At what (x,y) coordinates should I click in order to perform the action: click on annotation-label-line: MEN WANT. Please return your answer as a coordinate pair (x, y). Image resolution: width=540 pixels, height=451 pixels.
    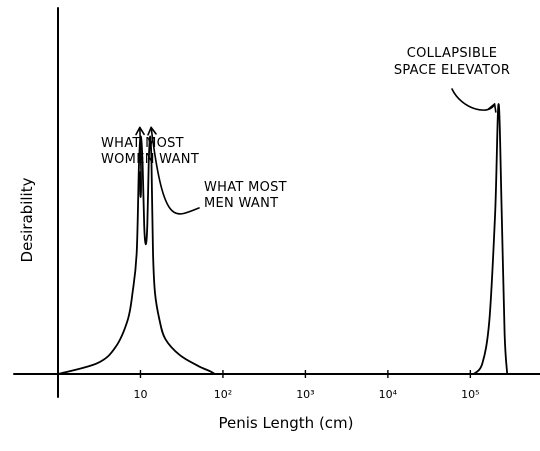
    Looking at the image, I should click on (241, 203).